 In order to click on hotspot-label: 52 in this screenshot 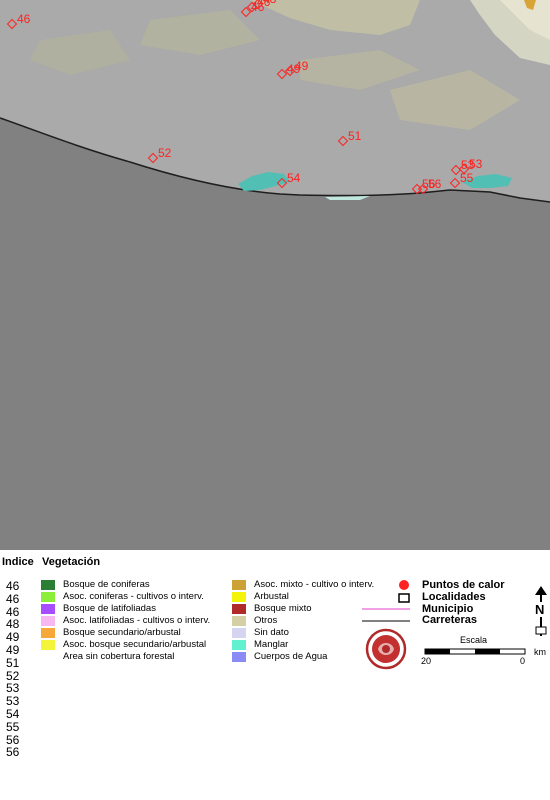, I will do `click(165, 153)`.